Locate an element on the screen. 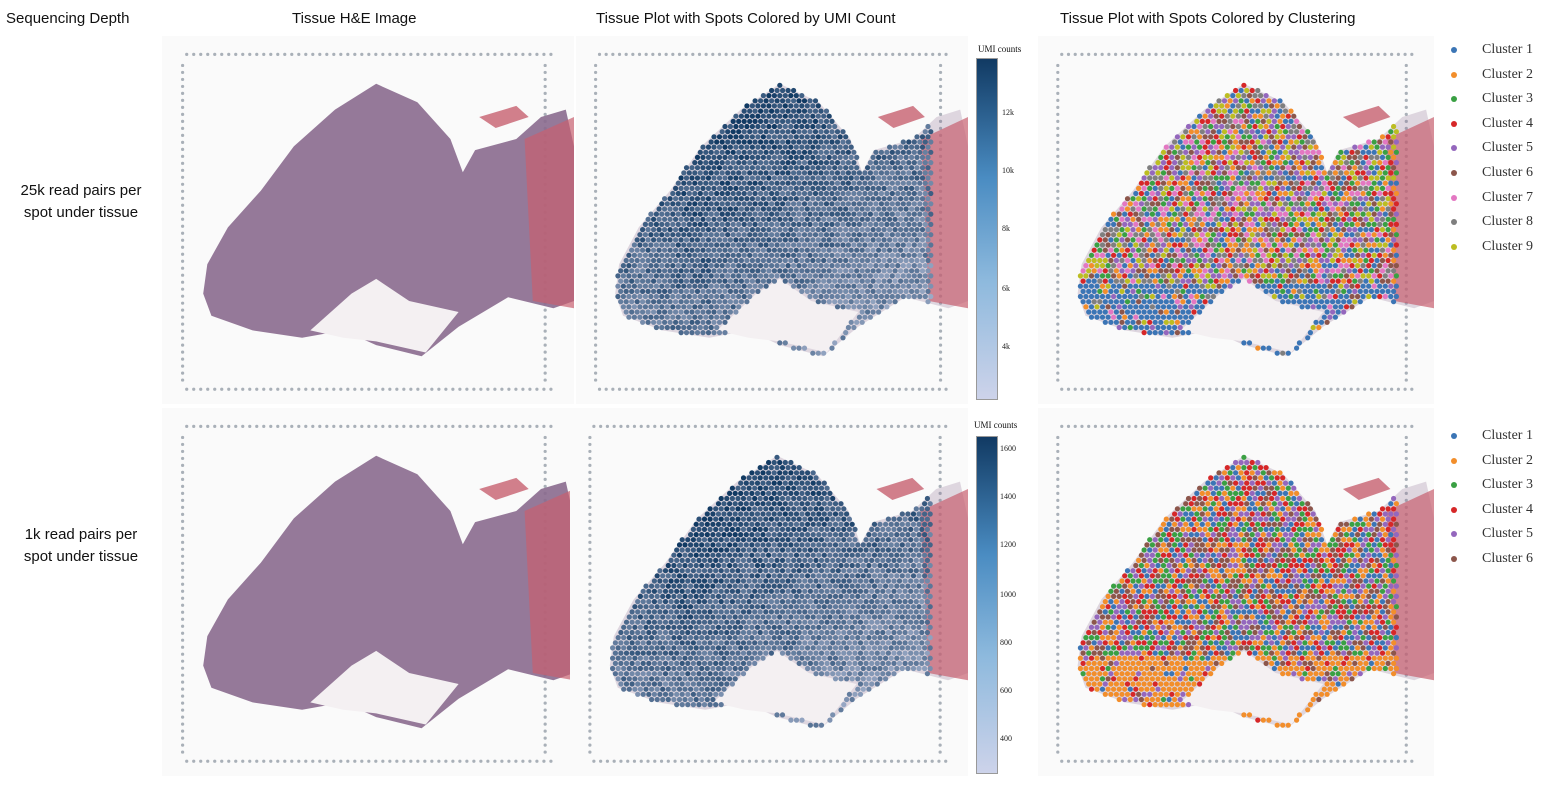 The height and width of the screenshot is (788, 1548). colorbar-tick: 10k is located at coordinates (1008, 170).